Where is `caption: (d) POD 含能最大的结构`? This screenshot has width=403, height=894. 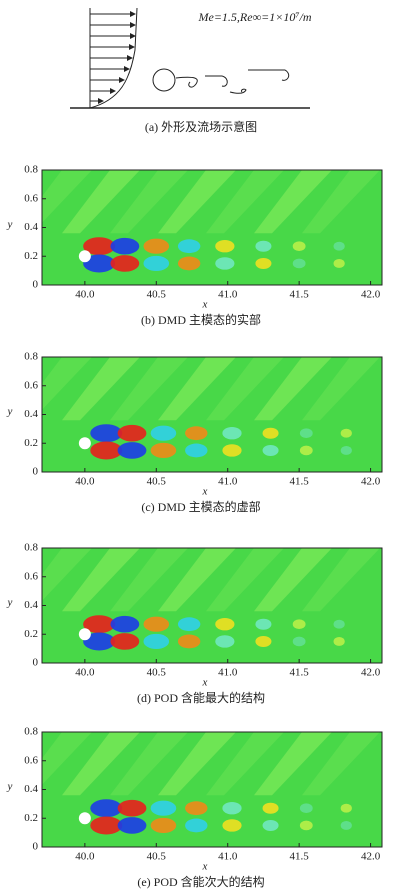
caption: (d) POD 含能最大的结构 is located at coordinates (201, 697).